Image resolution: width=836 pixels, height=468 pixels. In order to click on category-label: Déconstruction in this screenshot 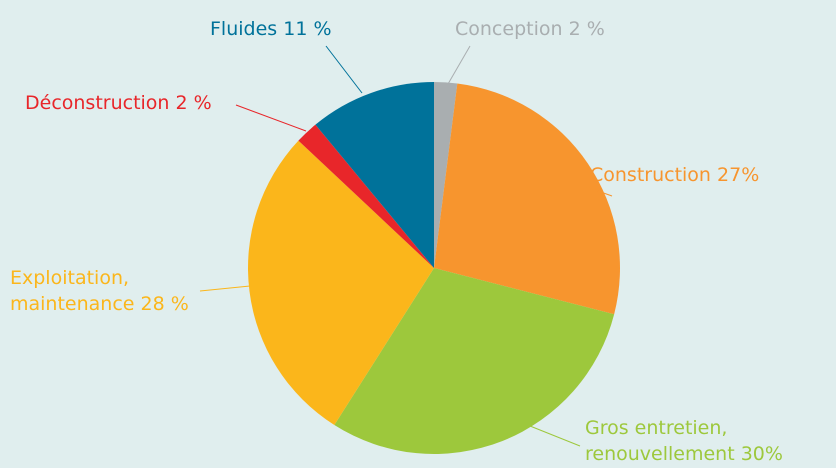, I will do `click(97, 103)`.